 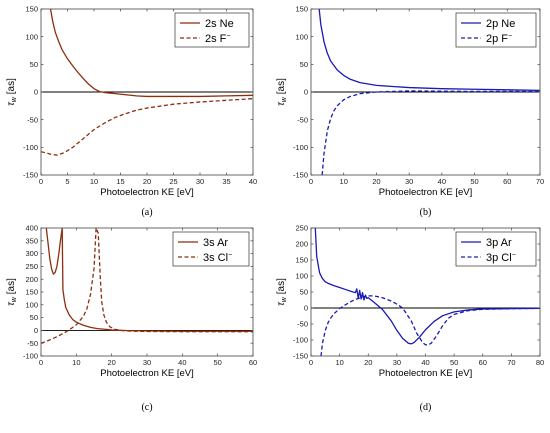 I want to click on y-tick-label: 300, so click(x=31, y=253).